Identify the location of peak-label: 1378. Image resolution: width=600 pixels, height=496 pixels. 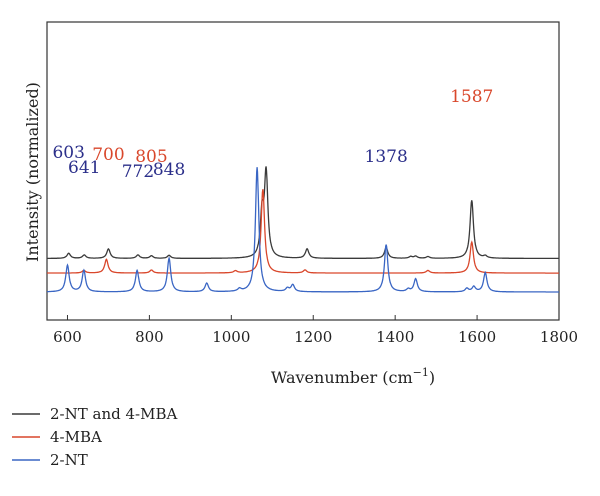
(386, 157).